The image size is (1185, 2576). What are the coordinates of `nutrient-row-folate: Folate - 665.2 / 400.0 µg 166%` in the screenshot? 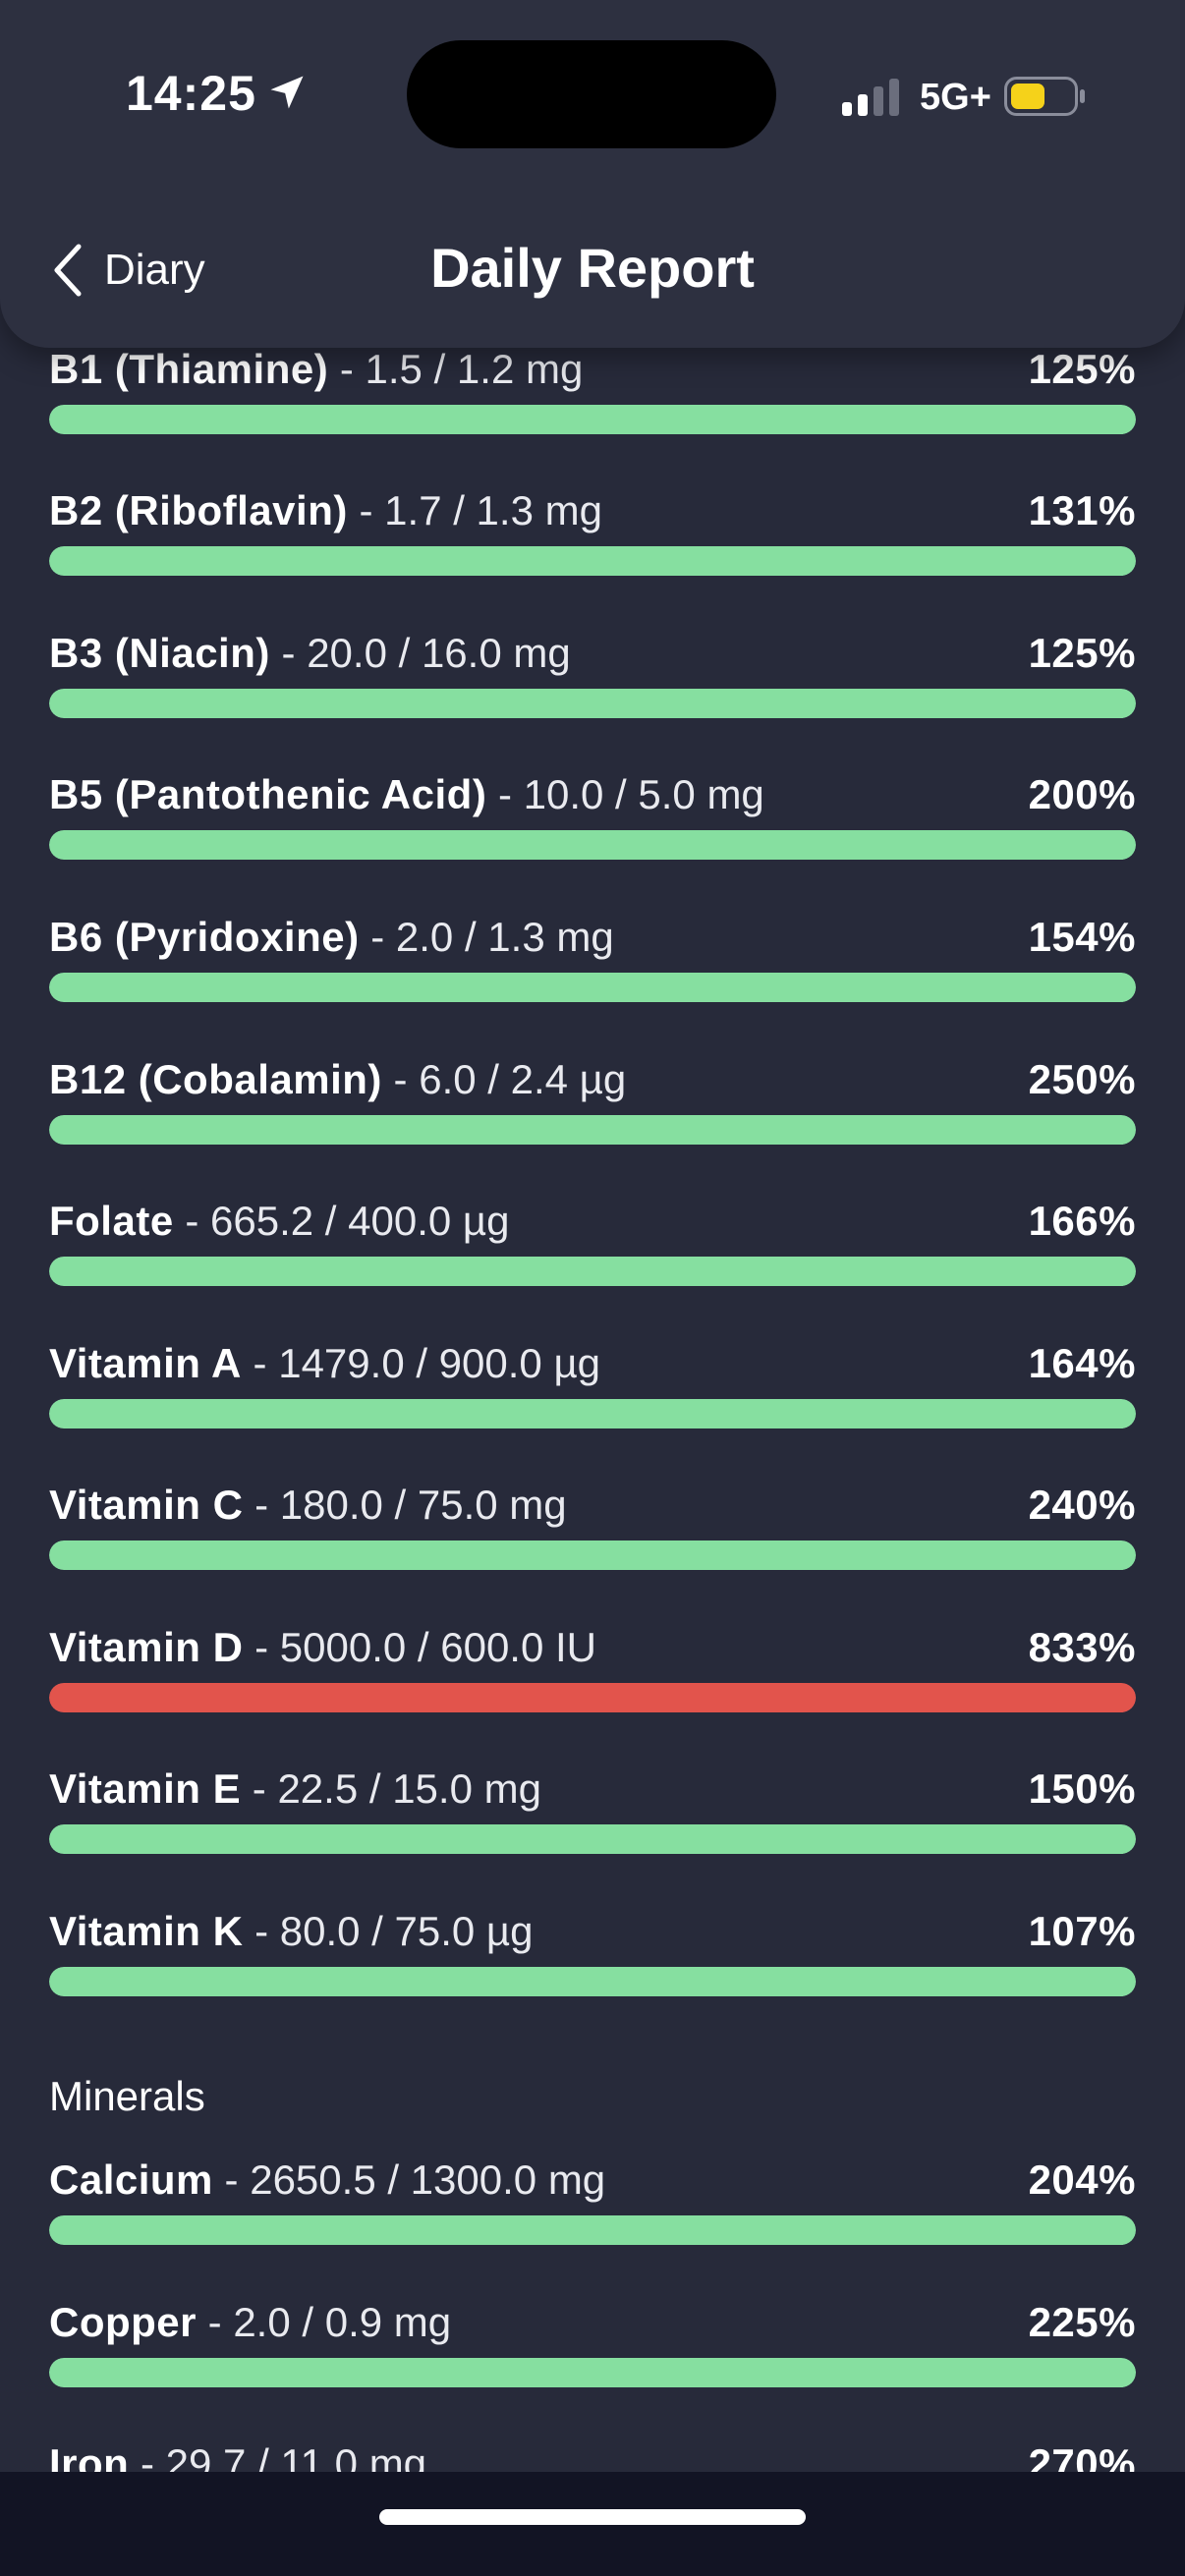 It's located at (592, 1243).